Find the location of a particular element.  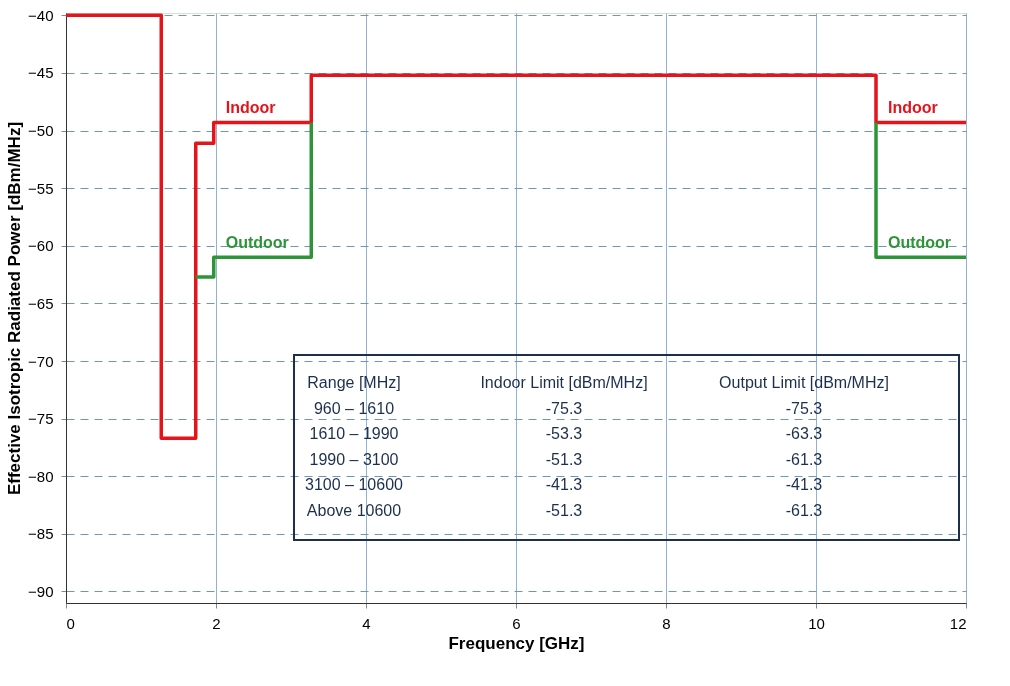

x-tick-label: 10 is located at coordinates (816, 623).